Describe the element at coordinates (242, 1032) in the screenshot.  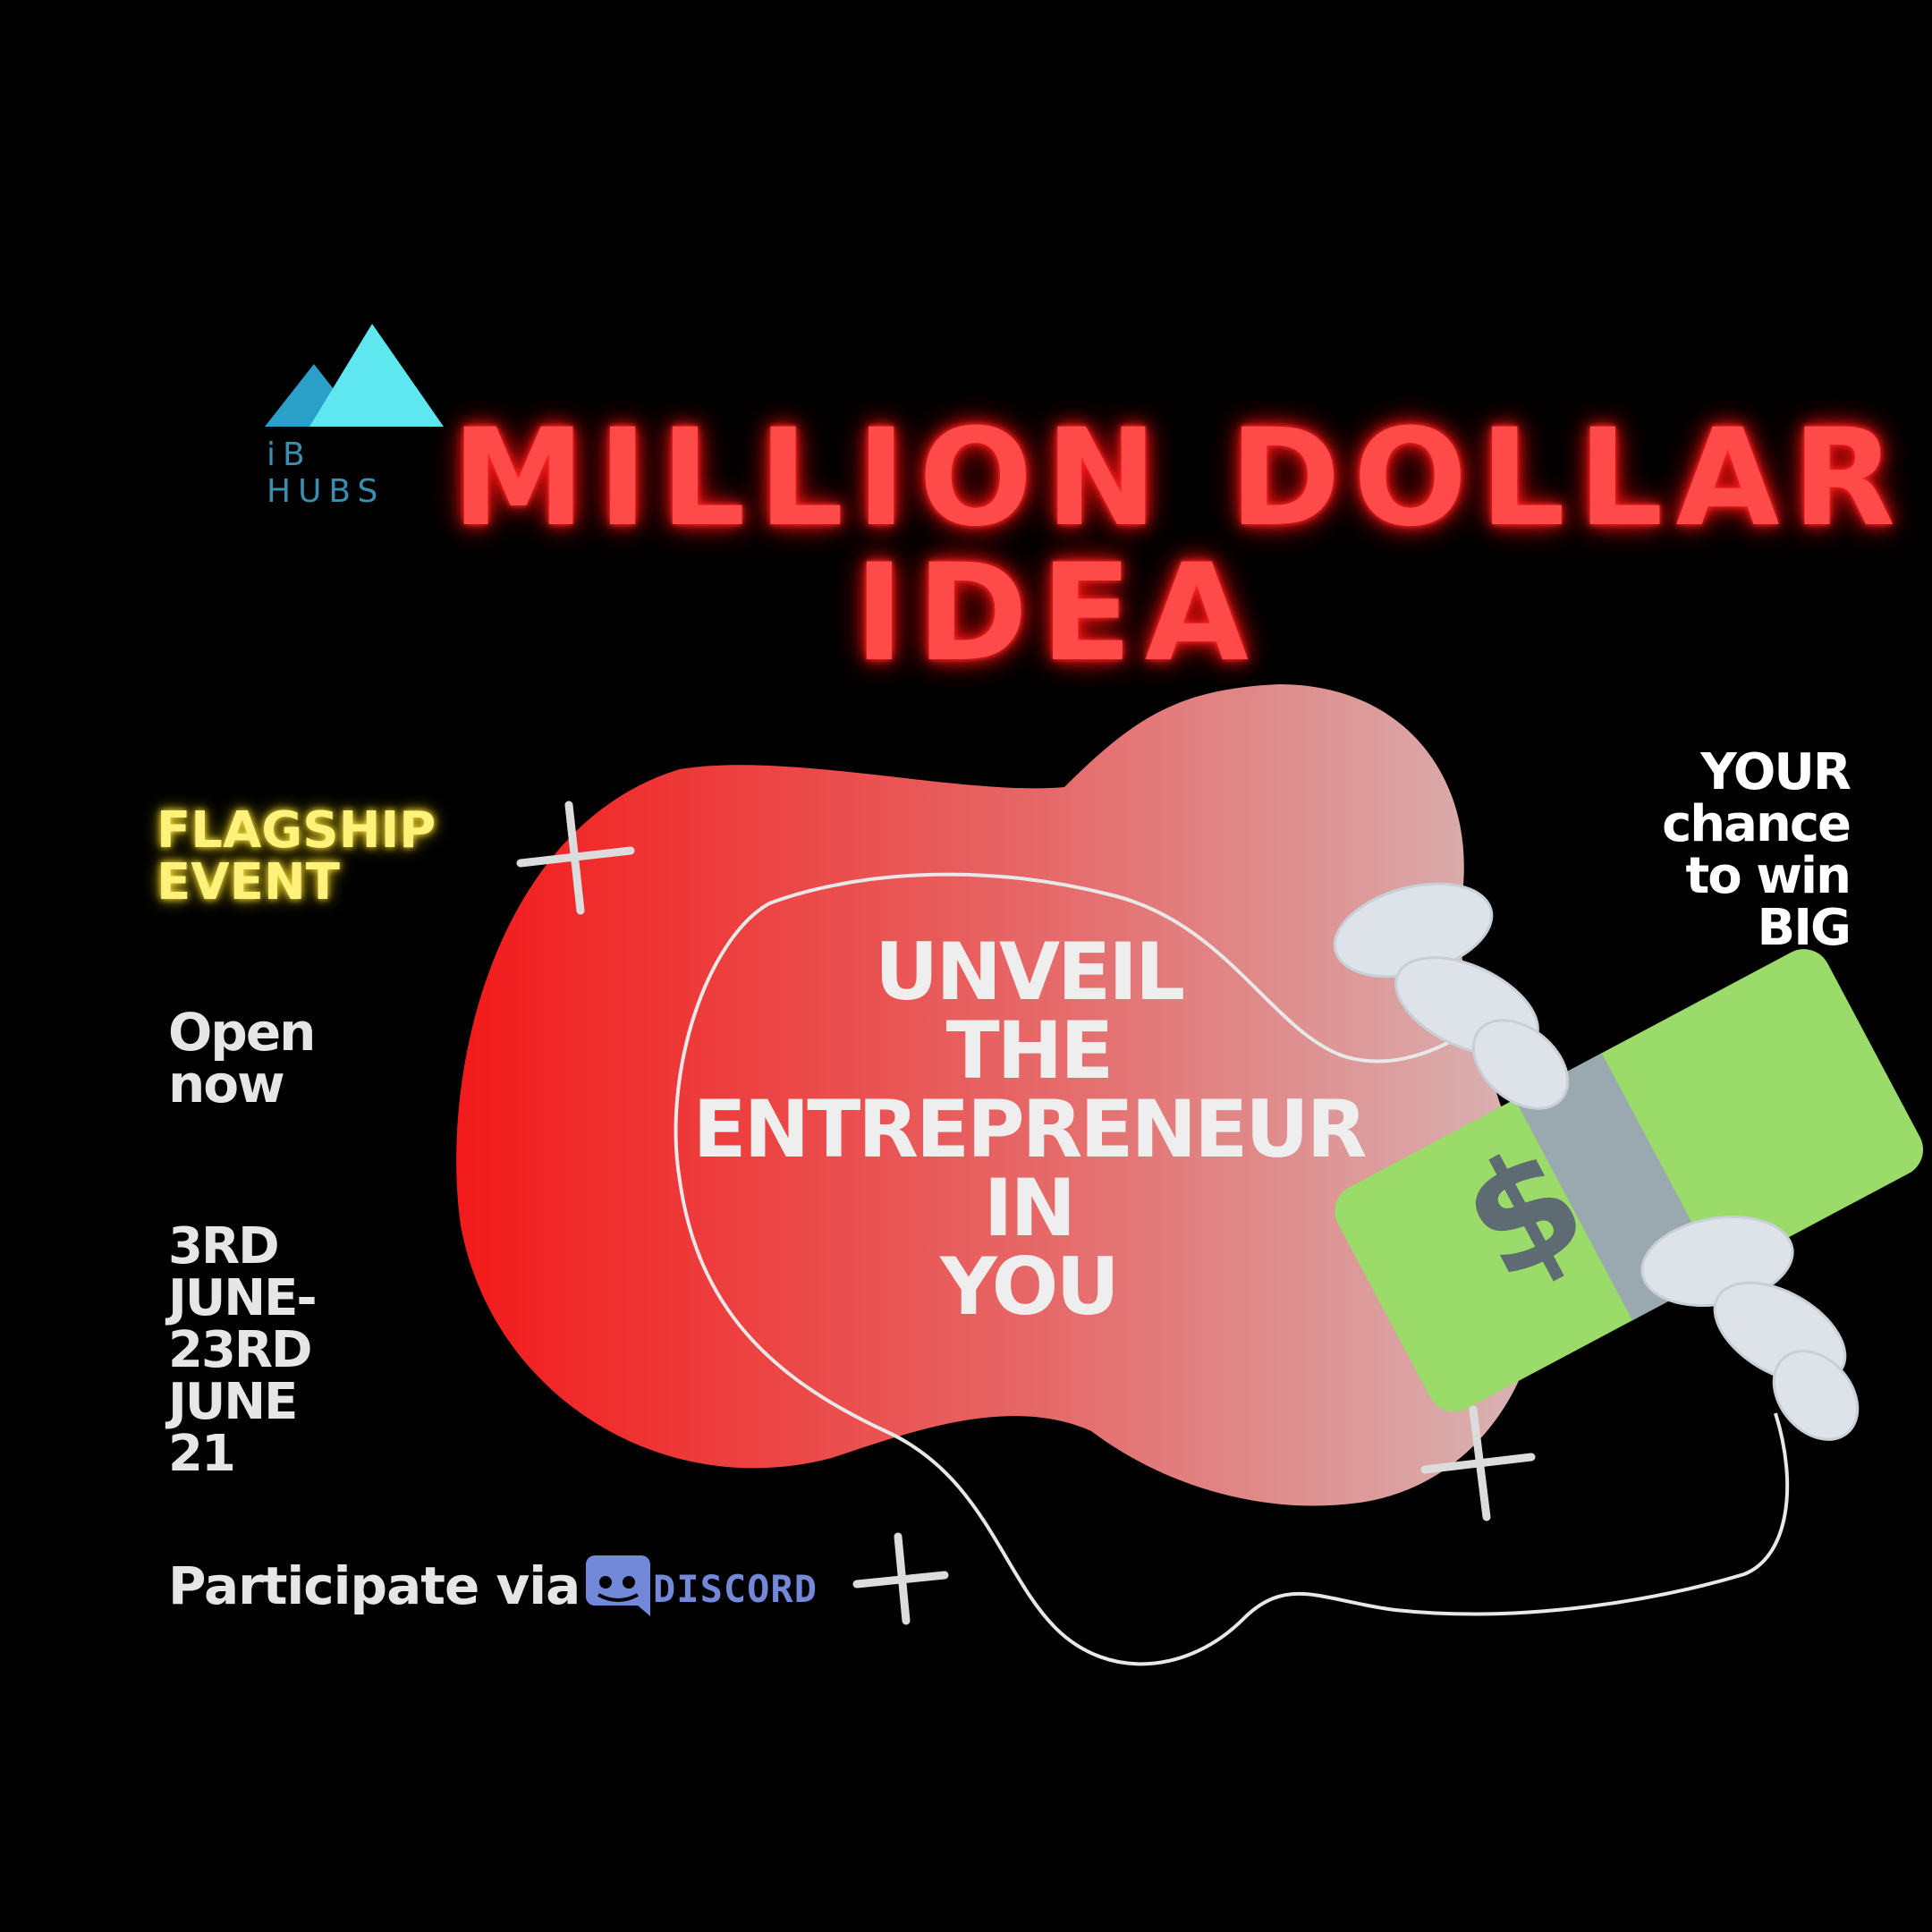
I see `open-now-line: Open` at that location.